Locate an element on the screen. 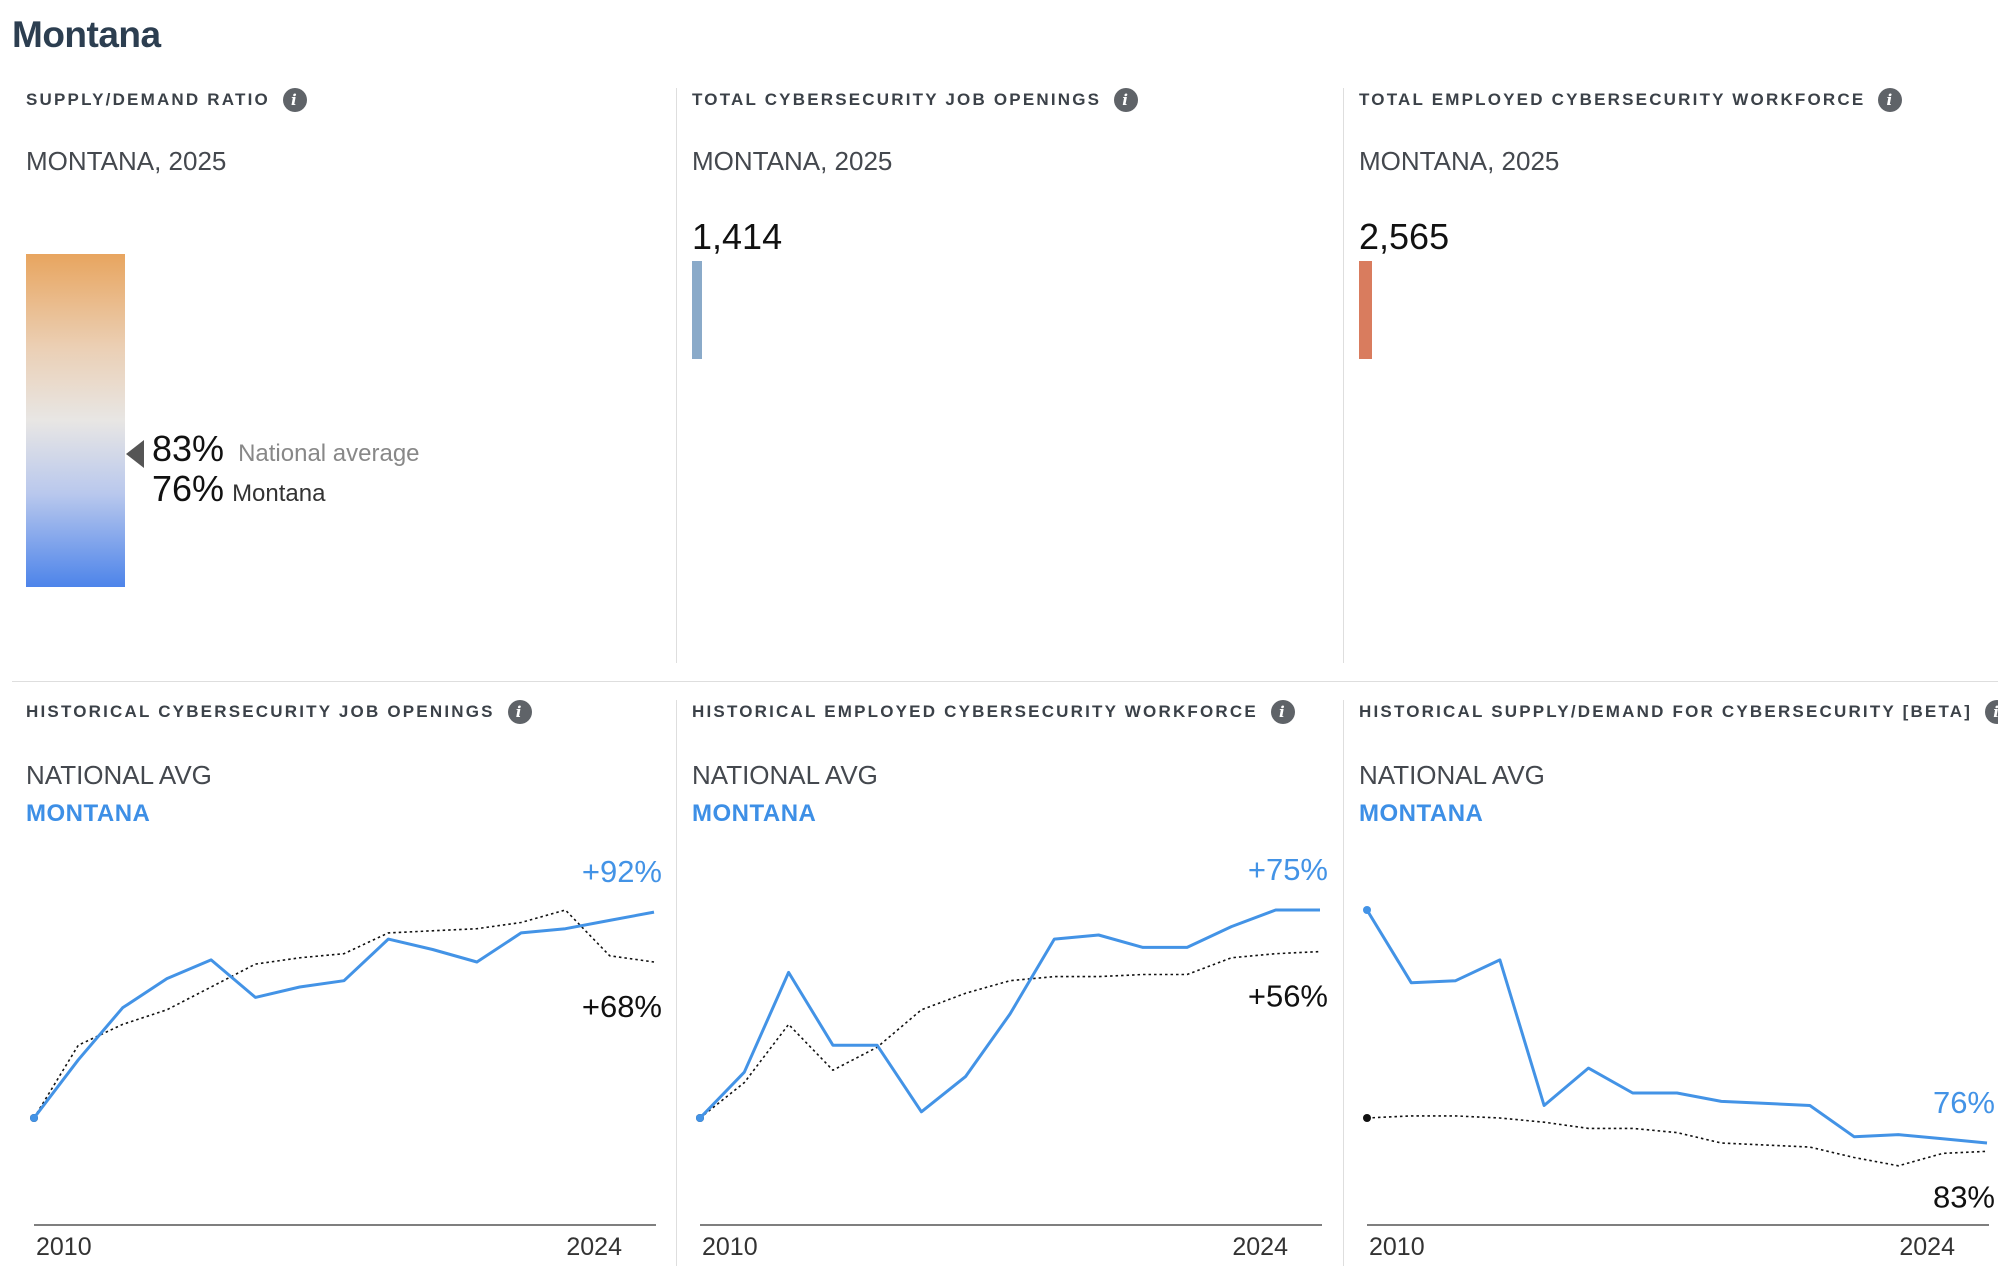  national-average-row: 83% National average is located at coordinates (286, 449).